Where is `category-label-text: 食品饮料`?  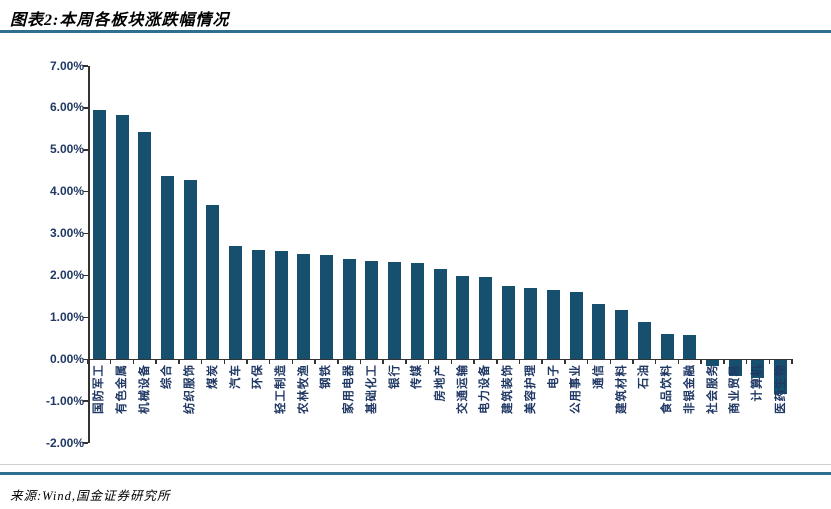 category-label-text: 食品饮料 is located at coordinates (667, 389).